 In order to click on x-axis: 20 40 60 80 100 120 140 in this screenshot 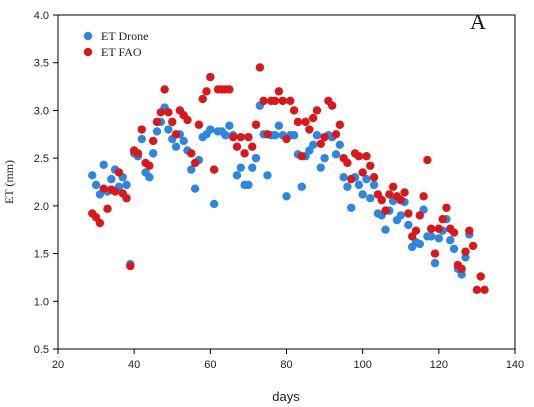, I will do `click(288, 360)`.